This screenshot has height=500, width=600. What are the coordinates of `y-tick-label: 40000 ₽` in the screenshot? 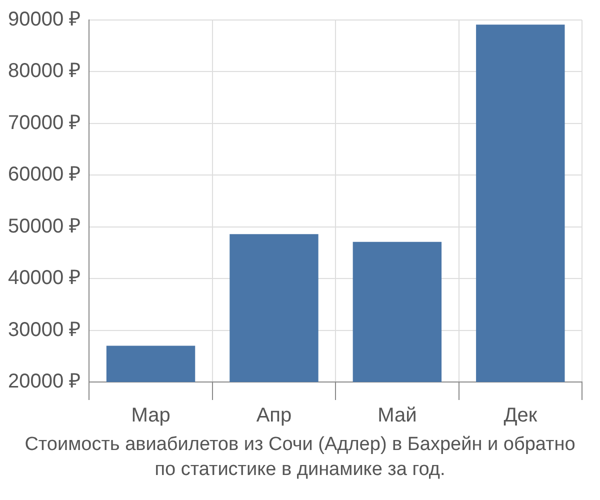 It's located at (45, 278).